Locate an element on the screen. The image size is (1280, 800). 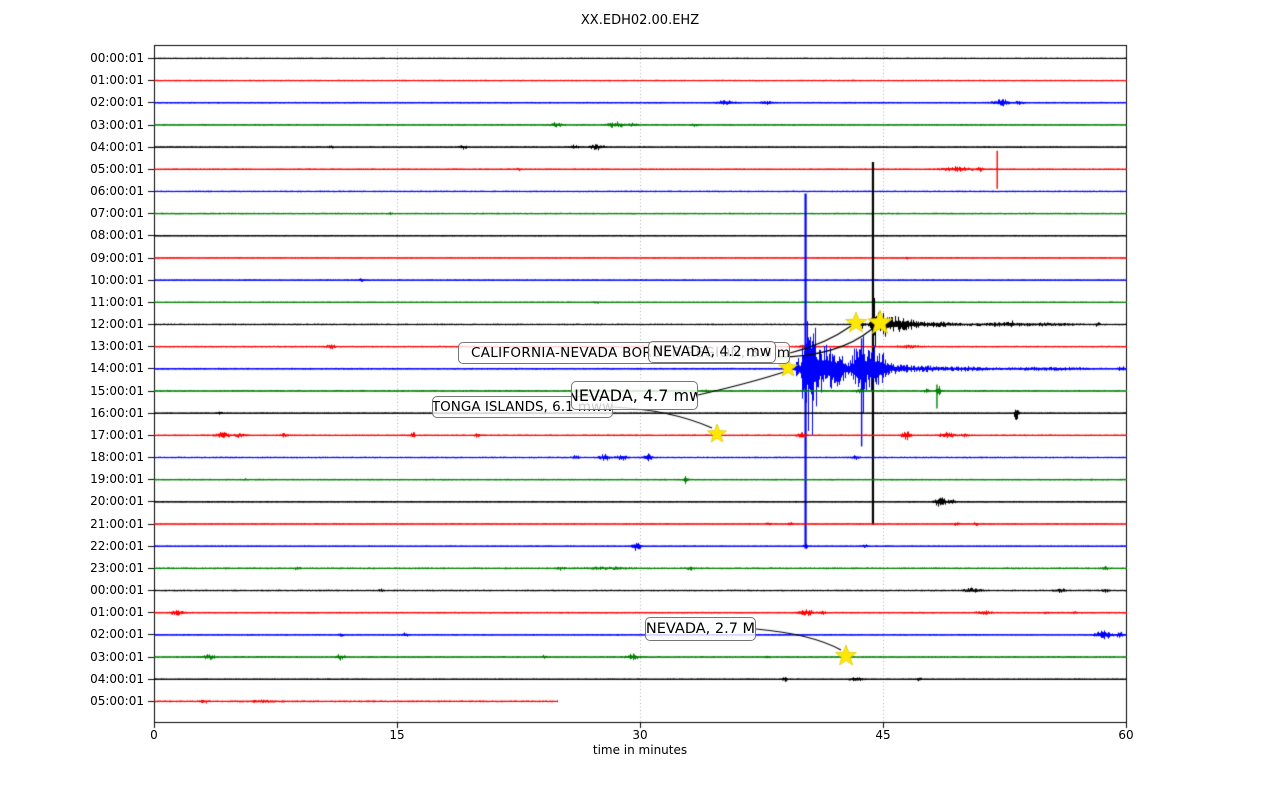
y-tick-label: 23:00:01 is located at coordinates (117, 567).